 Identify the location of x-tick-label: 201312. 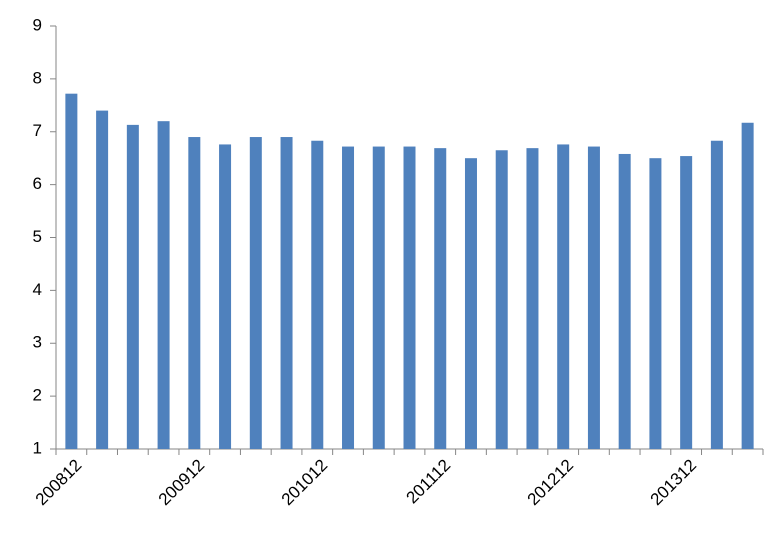
(674, 483).